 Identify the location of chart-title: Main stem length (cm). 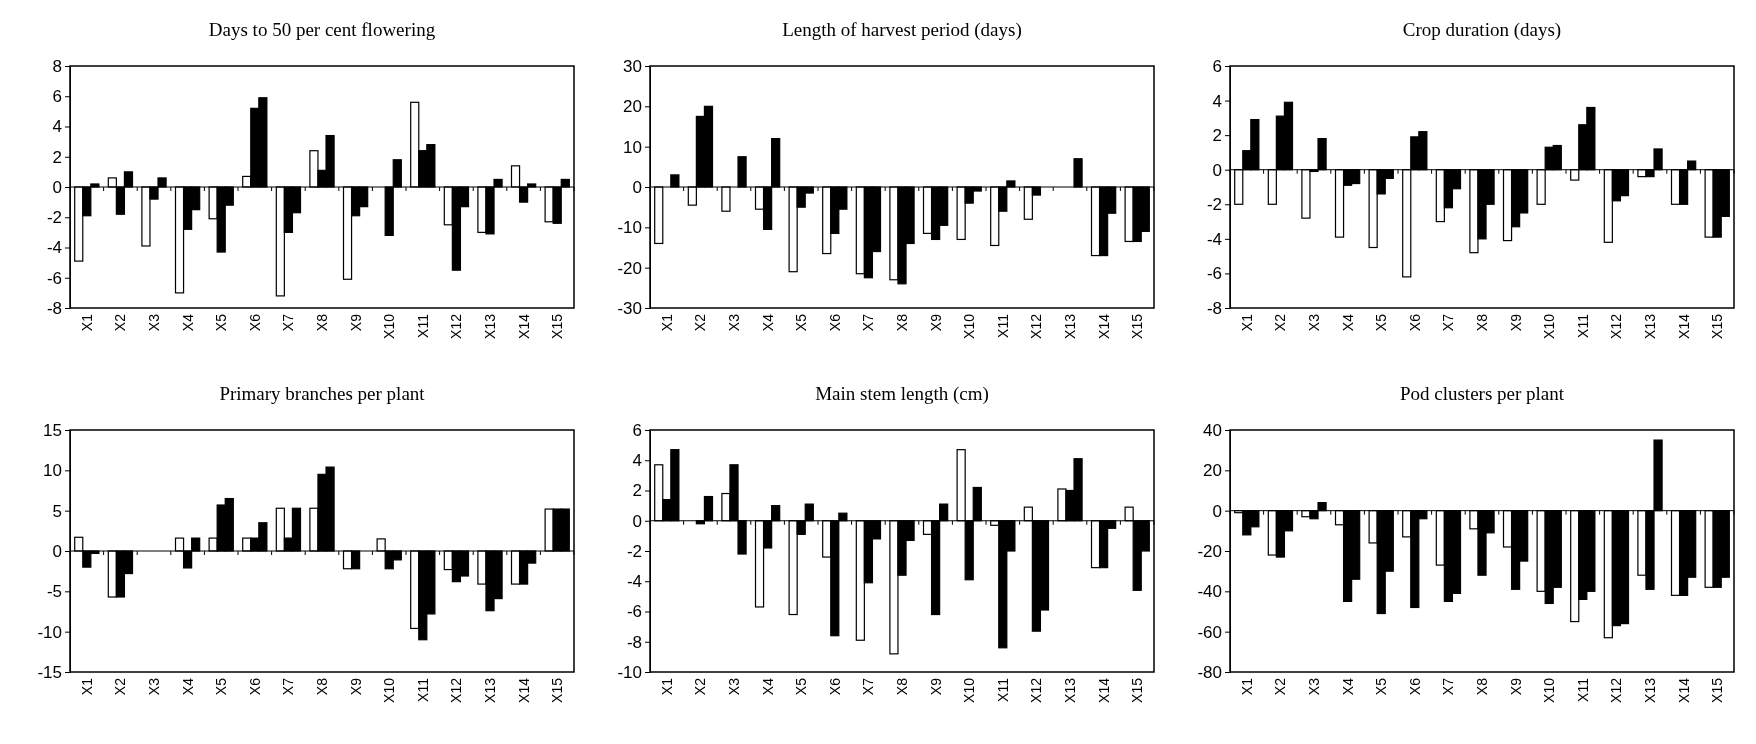
(902, 394).